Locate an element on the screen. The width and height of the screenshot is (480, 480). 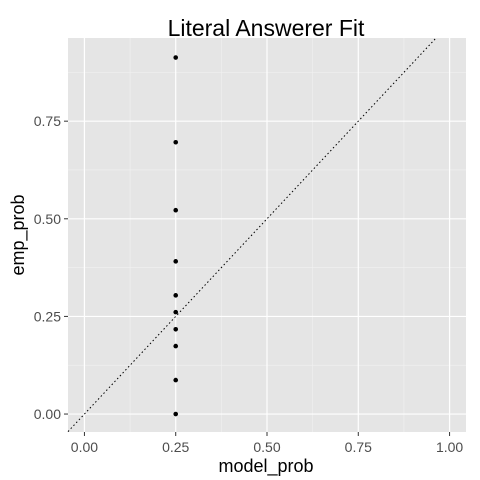
y-axis: 0.00 0.25 0.50 0.75 is located at coordinates (51, 267).